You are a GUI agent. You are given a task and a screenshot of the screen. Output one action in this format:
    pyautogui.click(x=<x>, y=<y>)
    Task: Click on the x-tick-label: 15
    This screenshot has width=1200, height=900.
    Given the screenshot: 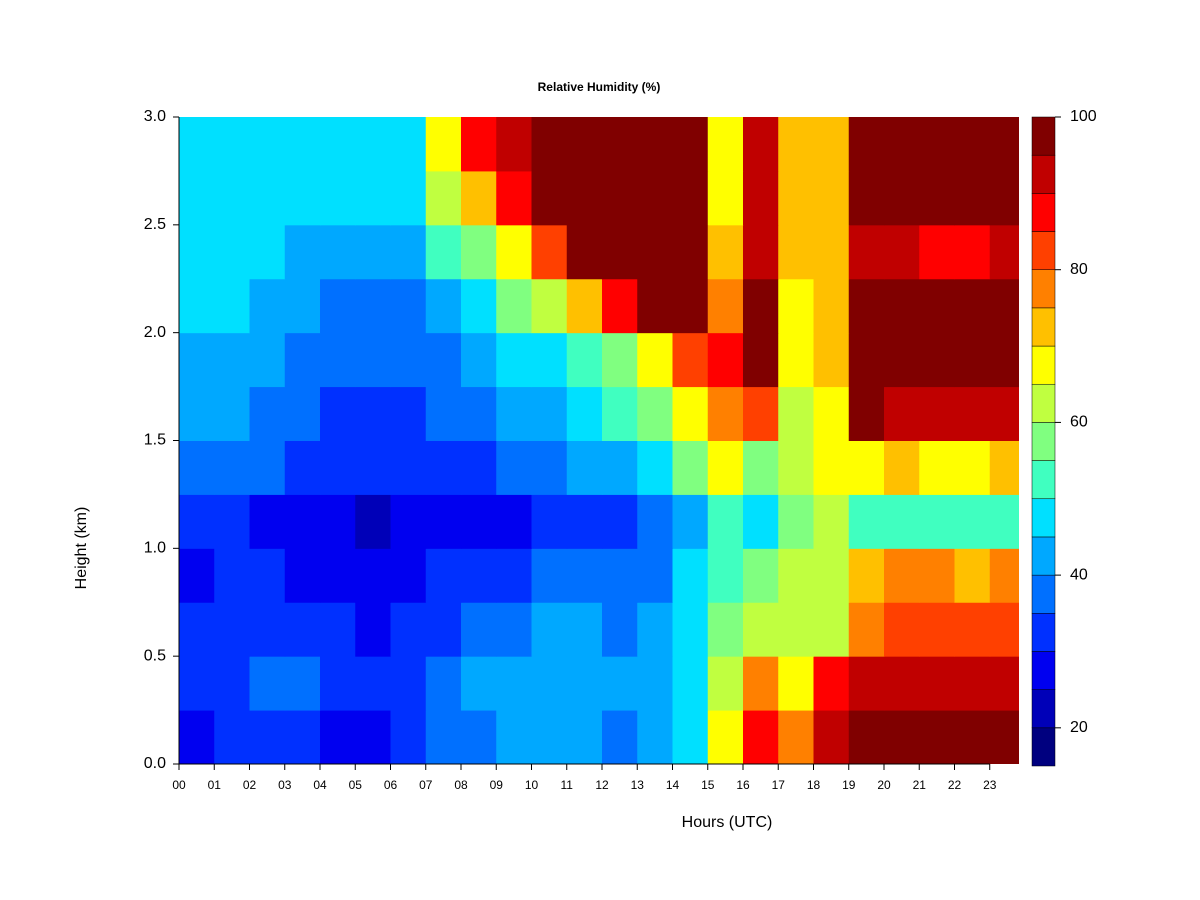 What is the action you would take?
    pyautogui.click(x=708, y=785)
    